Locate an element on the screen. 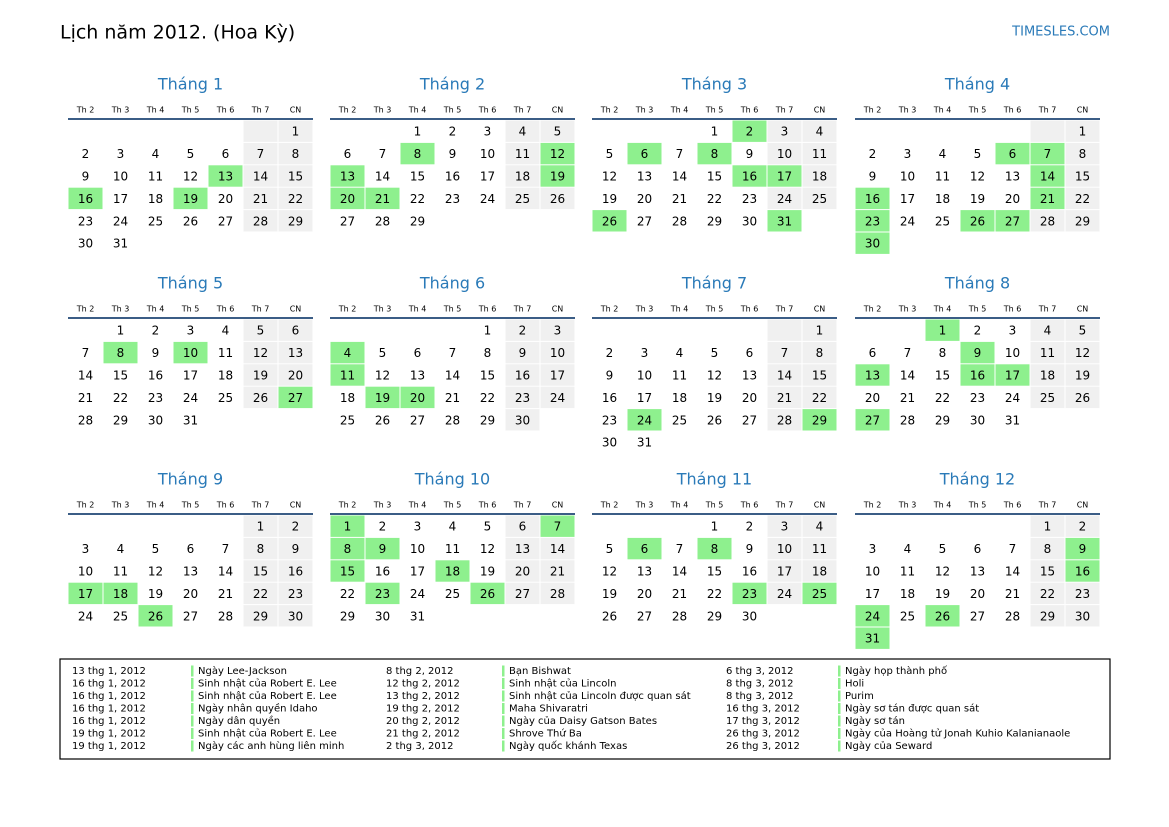  day-number: 22 is located at coordinates (714, 199).